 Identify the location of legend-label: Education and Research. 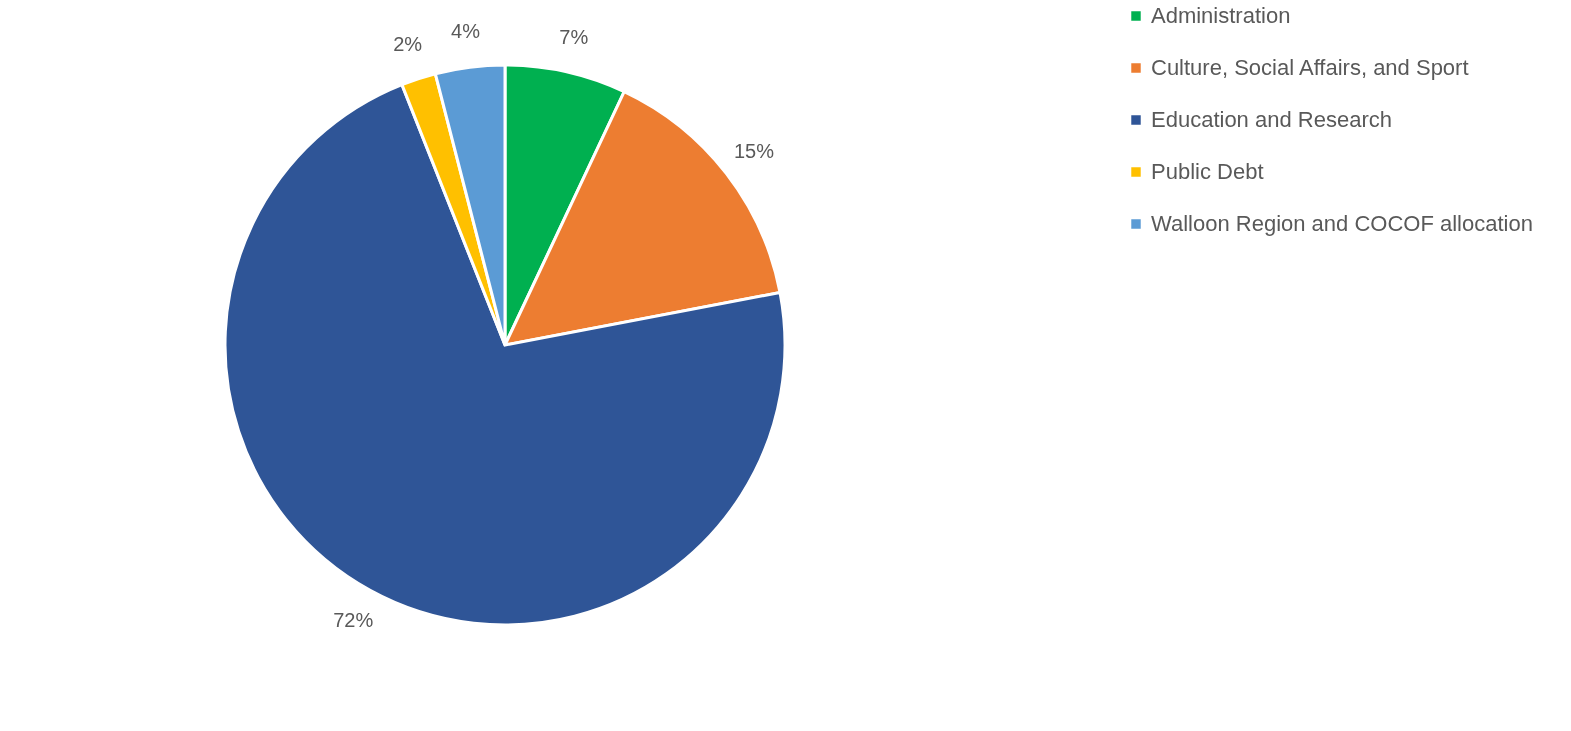
(1271, 119).